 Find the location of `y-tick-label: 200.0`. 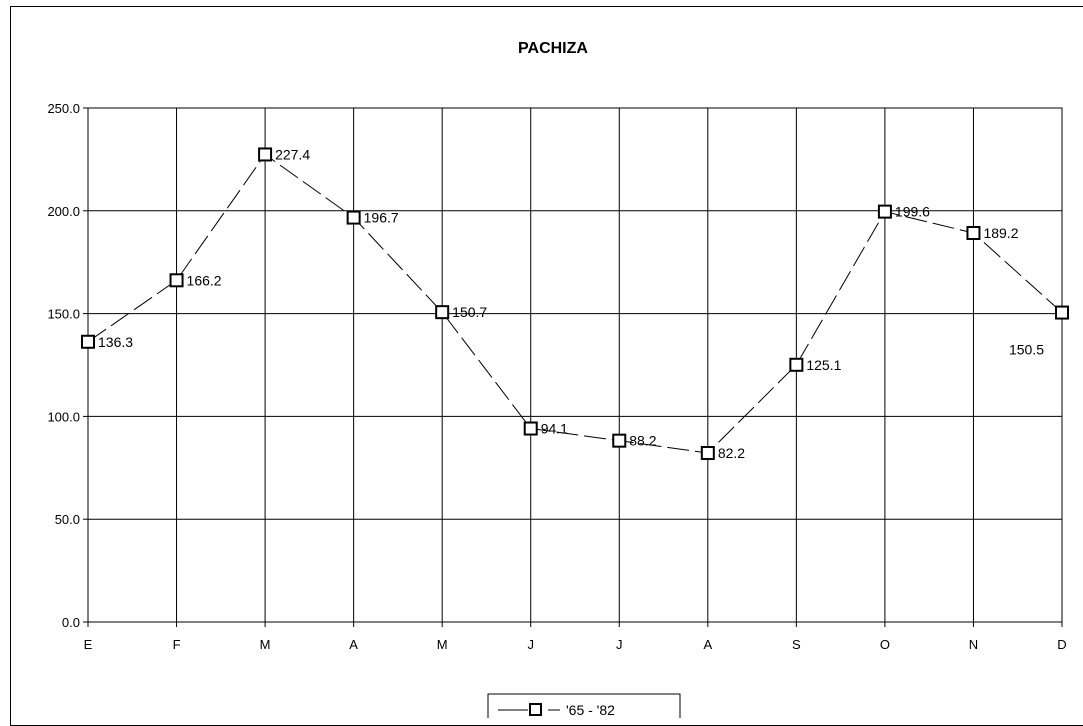

y-tick-label: 200.0 is located at coordinates (63, 211).